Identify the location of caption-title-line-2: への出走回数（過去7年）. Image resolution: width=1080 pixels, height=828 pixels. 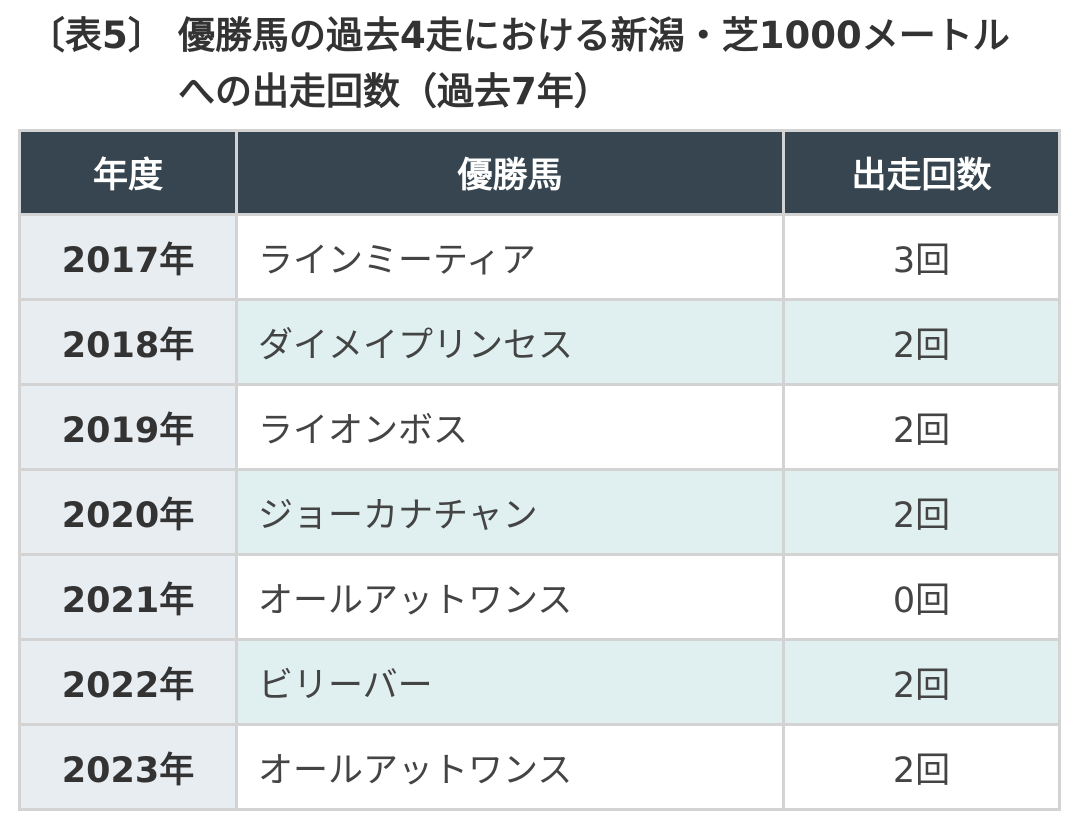
(394, 91).